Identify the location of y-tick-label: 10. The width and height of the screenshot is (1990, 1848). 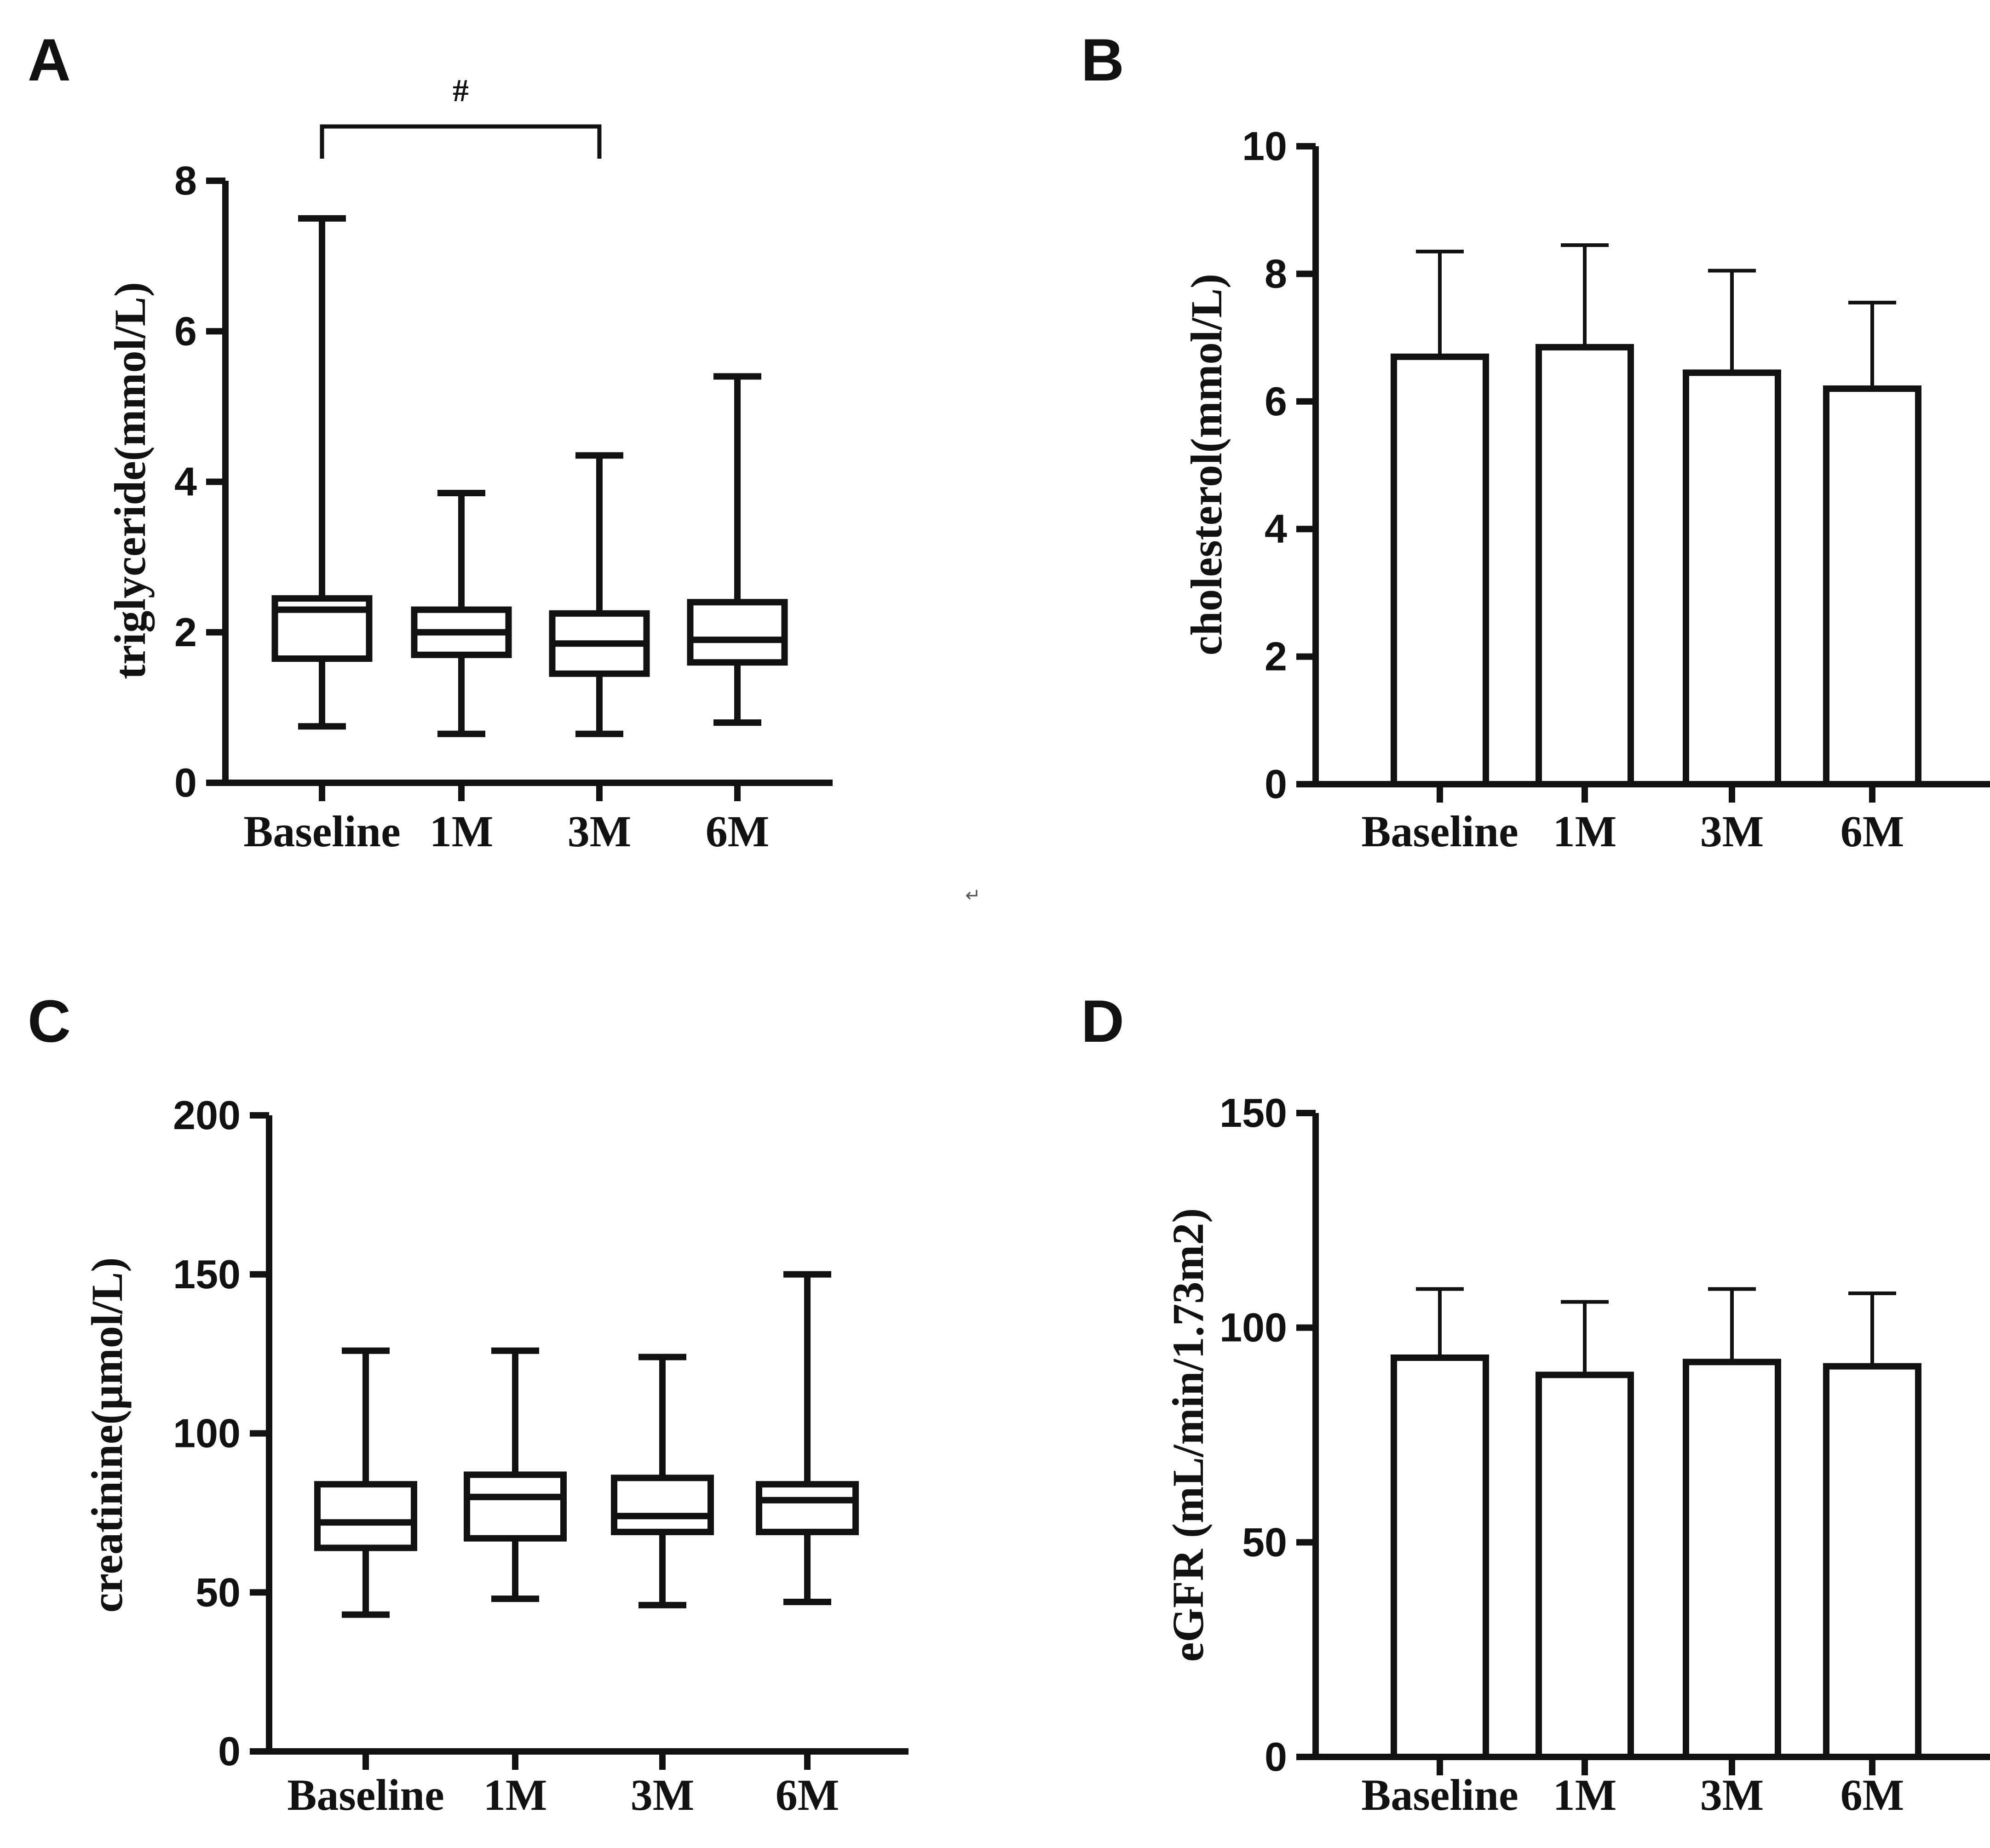
(1264, 146).